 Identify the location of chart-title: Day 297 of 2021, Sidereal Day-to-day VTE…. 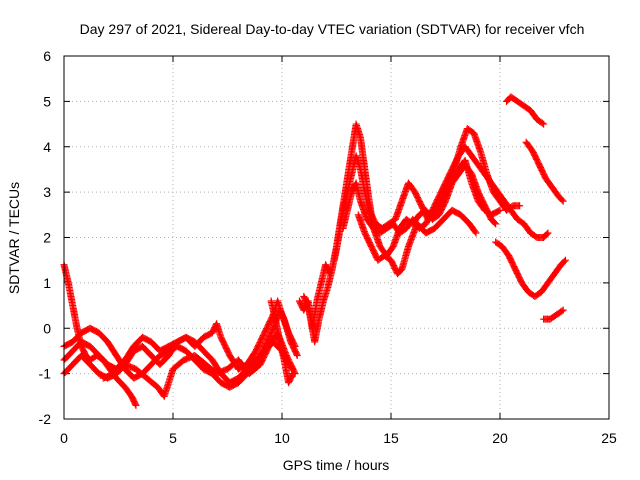
(332, 29).